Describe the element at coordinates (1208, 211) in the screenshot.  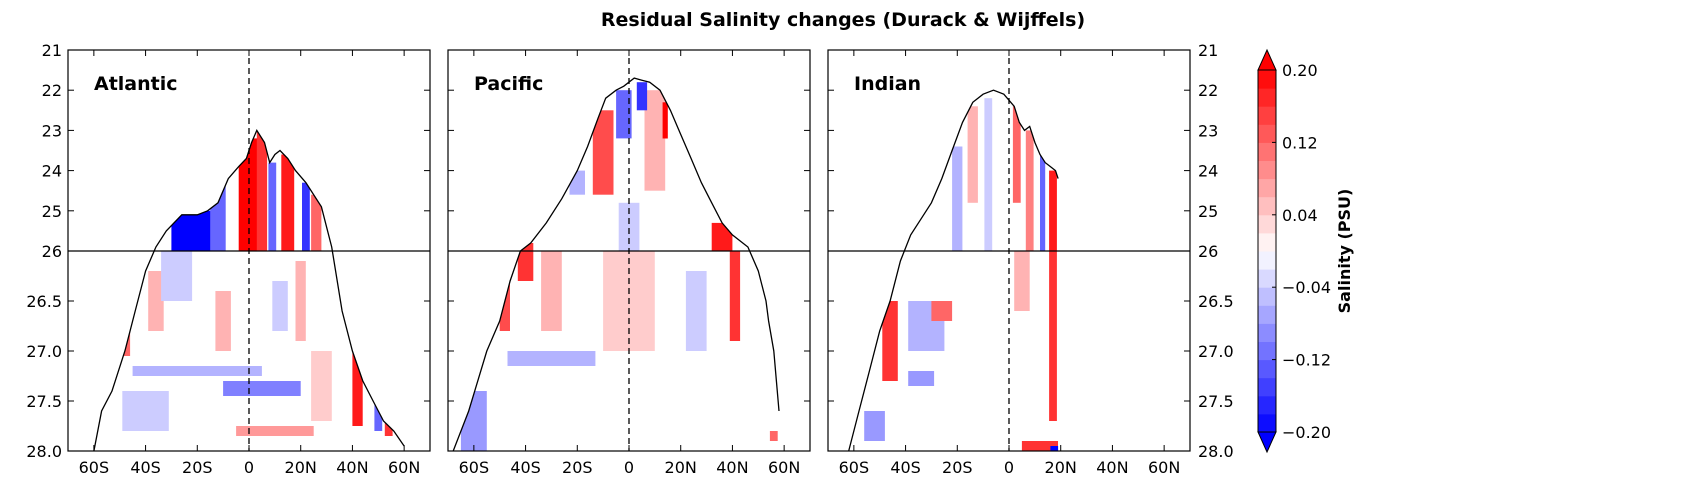
I see `y-tick-label-right: 25` at that location.